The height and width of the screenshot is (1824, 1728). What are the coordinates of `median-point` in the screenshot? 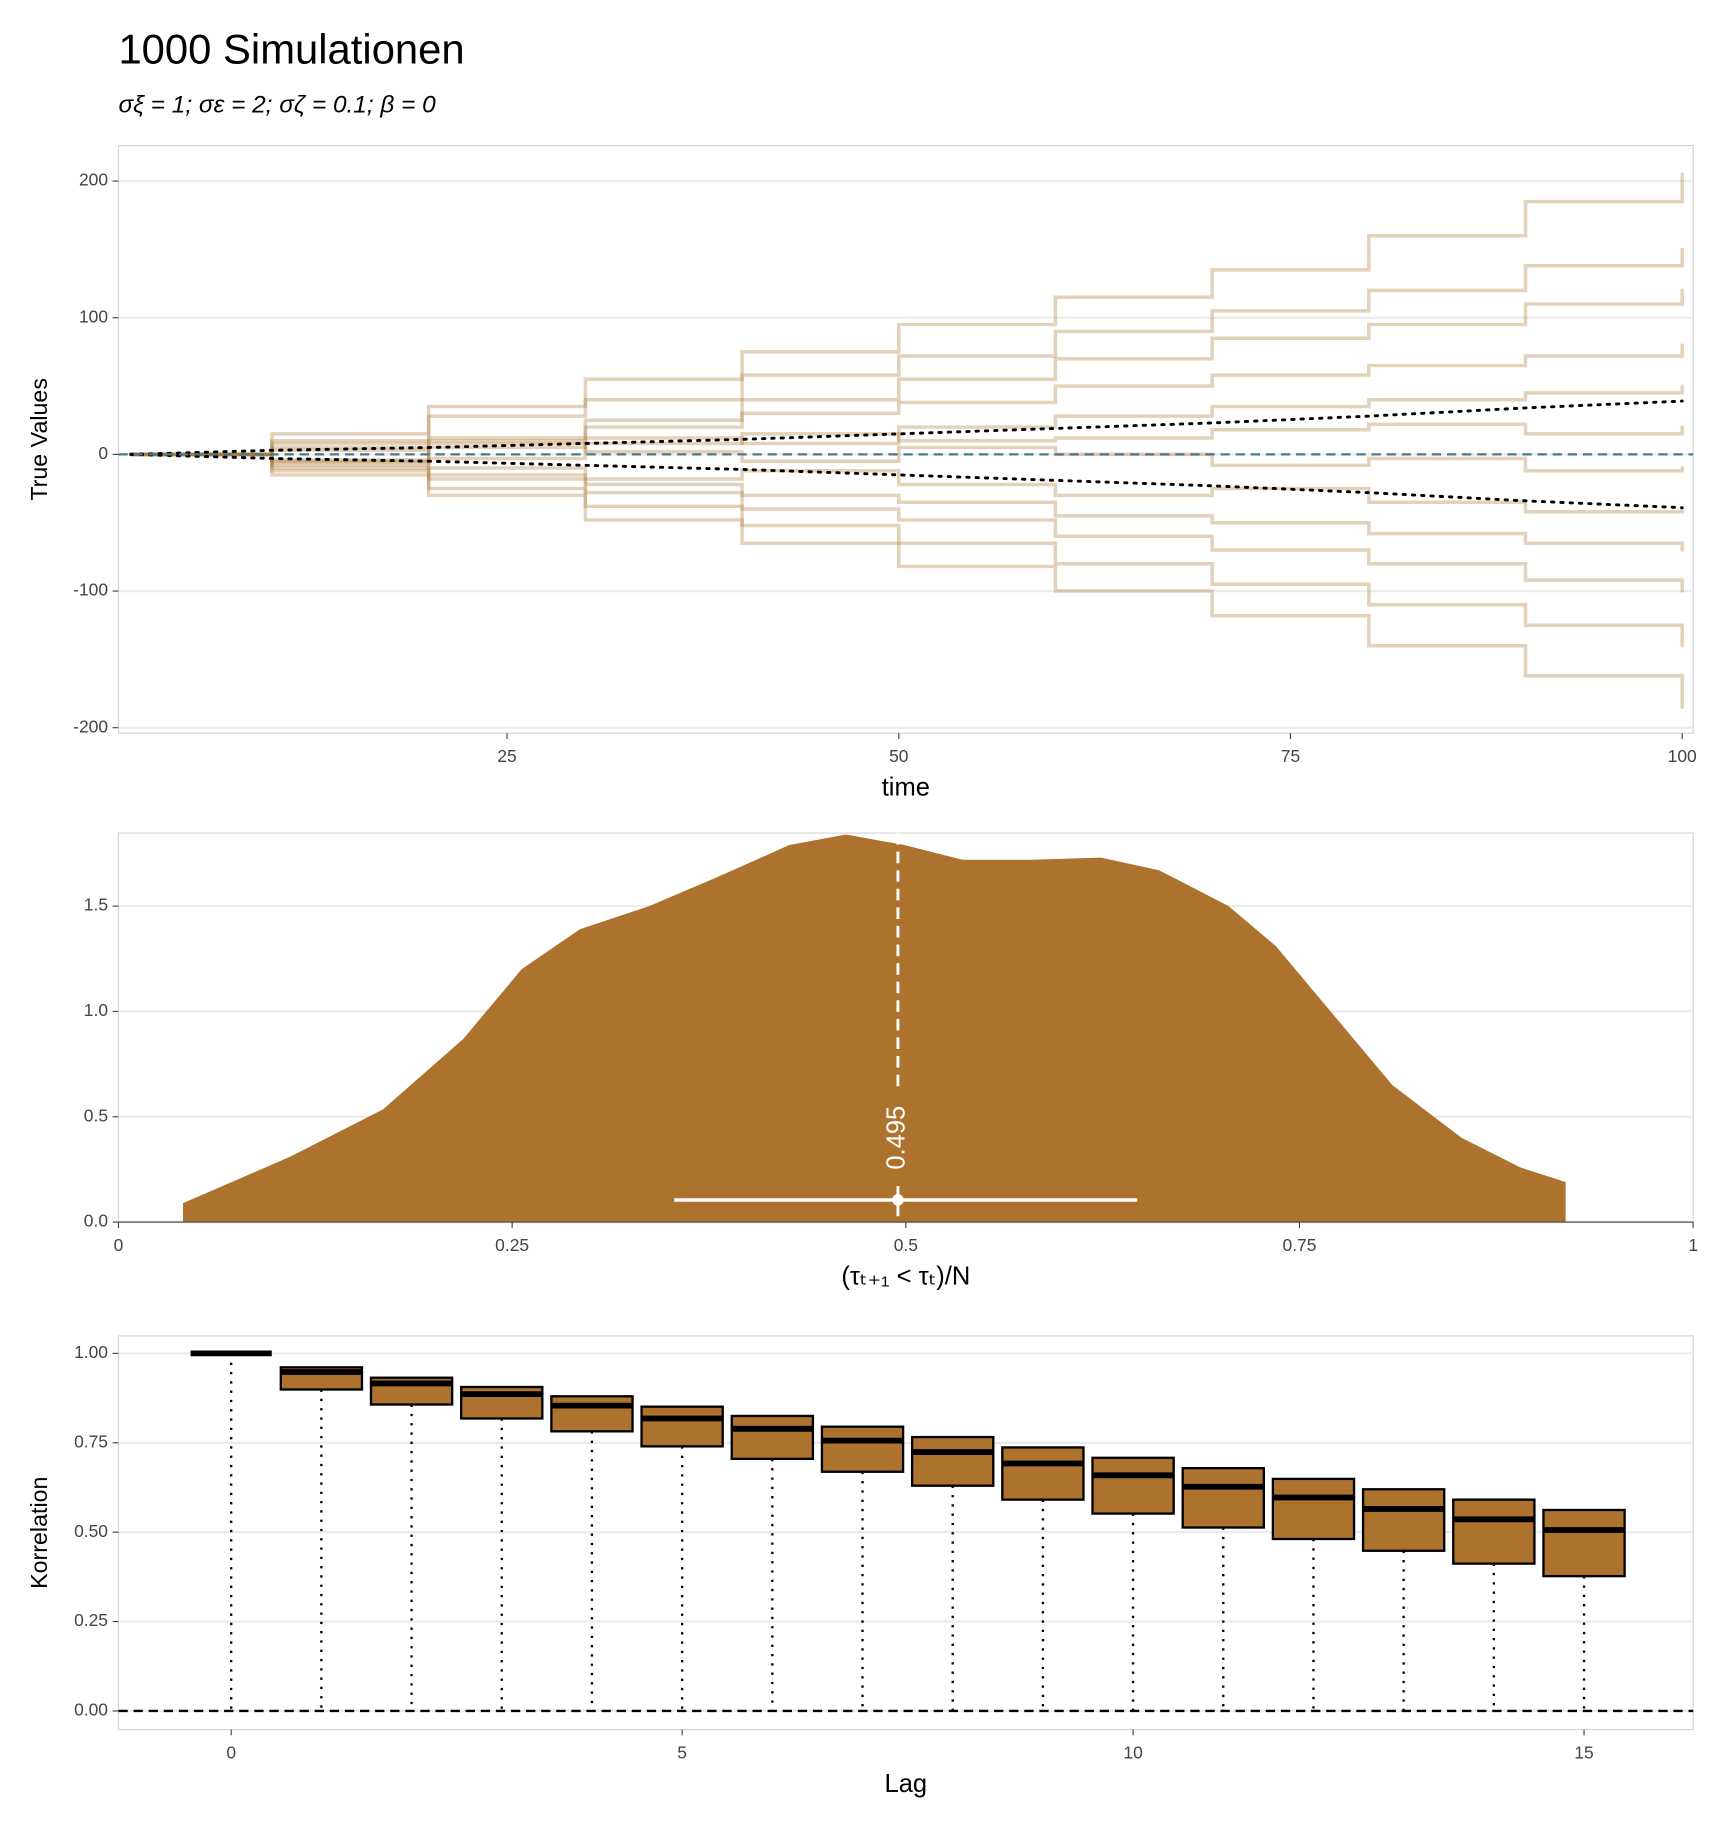 It's located at (898, 1200).